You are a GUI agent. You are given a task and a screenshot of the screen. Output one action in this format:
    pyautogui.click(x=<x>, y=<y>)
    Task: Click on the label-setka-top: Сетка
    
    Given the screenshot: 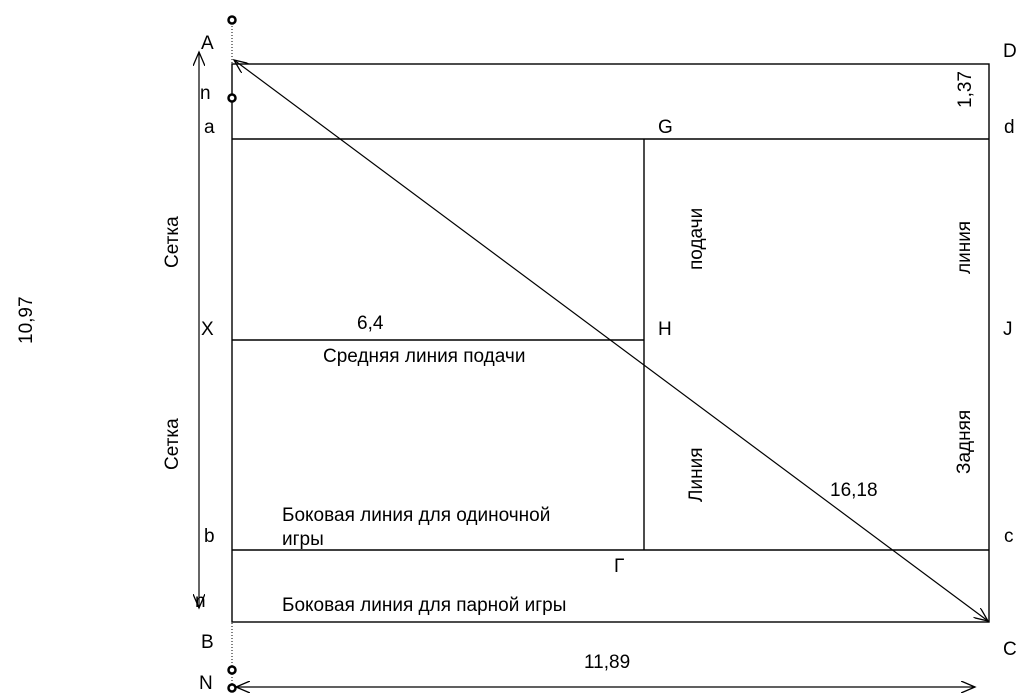 What is the action you would take?
    pyautogui.click(x=172, y=242)
    